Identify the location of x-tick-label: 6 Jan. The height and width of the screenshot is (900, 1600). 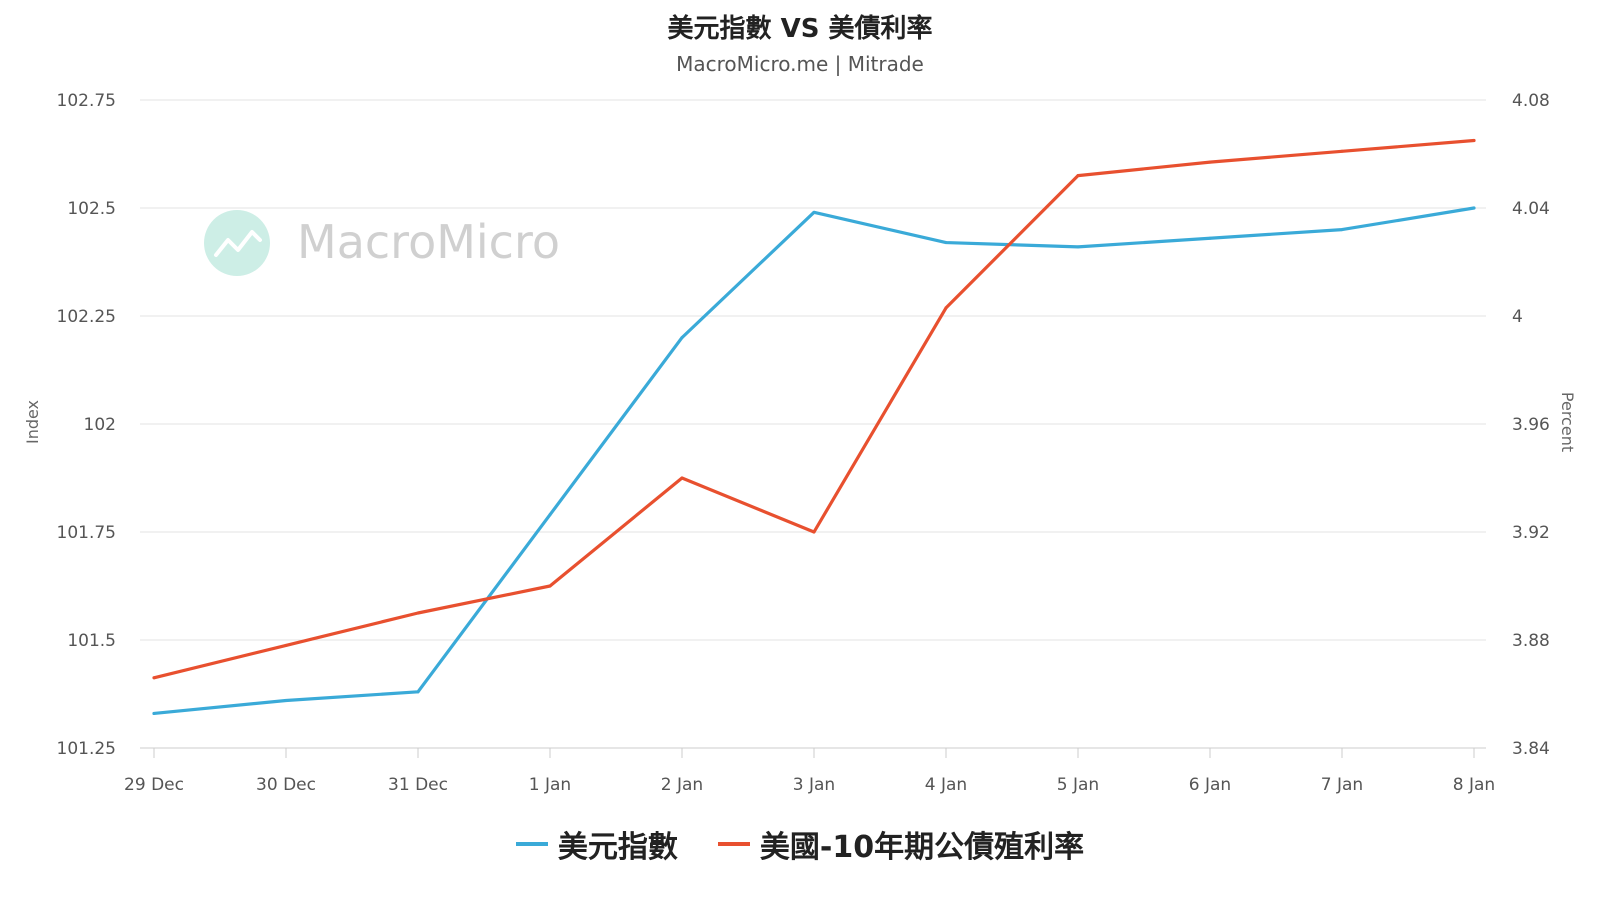
(1210, 785).